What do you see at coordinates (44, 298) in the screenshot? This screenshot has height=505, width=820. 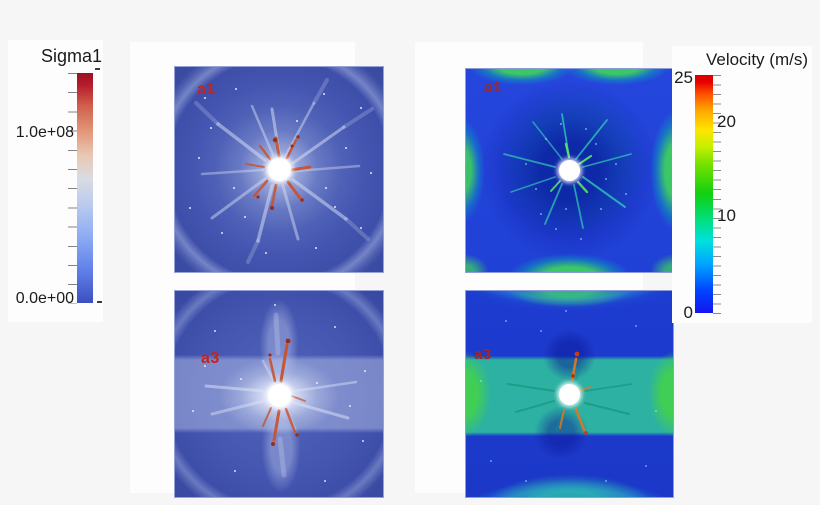 I see `sigma-colorbar-label-0: 0.0e+00` at bounding box center [44, 298].